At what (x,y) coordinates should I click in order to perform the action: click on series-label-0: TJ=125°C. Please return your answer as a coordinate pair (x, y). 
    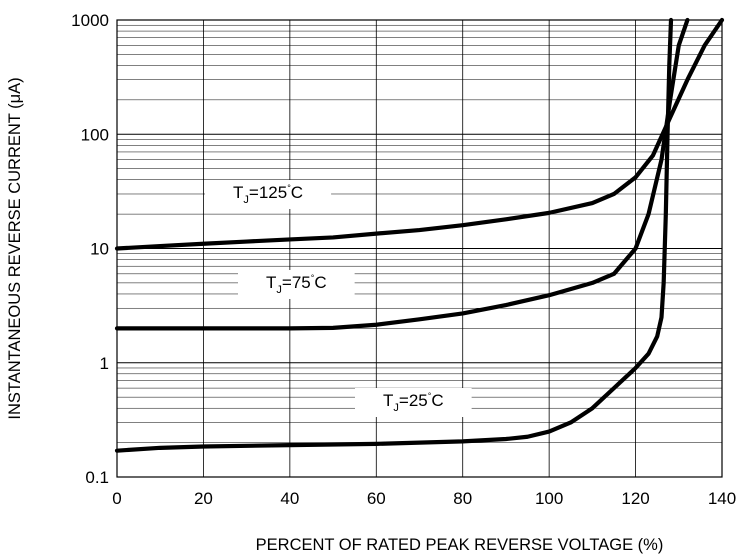
    Looking at the image, I should click on (268, 194).